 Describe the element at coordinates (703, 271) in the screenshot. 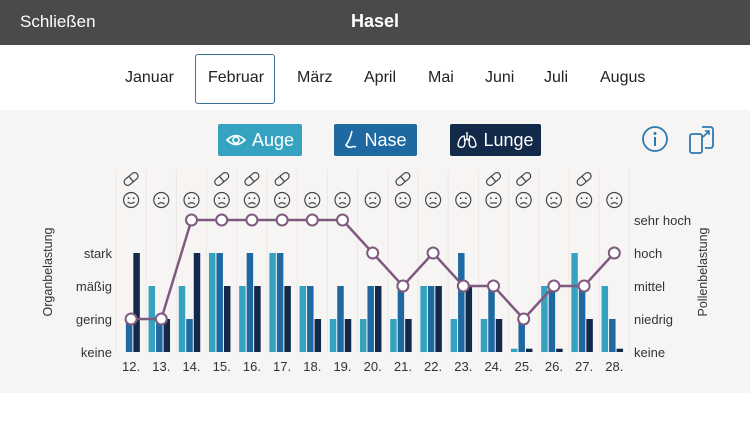

I see `y-right-axis-title: Pollenbelastung` at that location.